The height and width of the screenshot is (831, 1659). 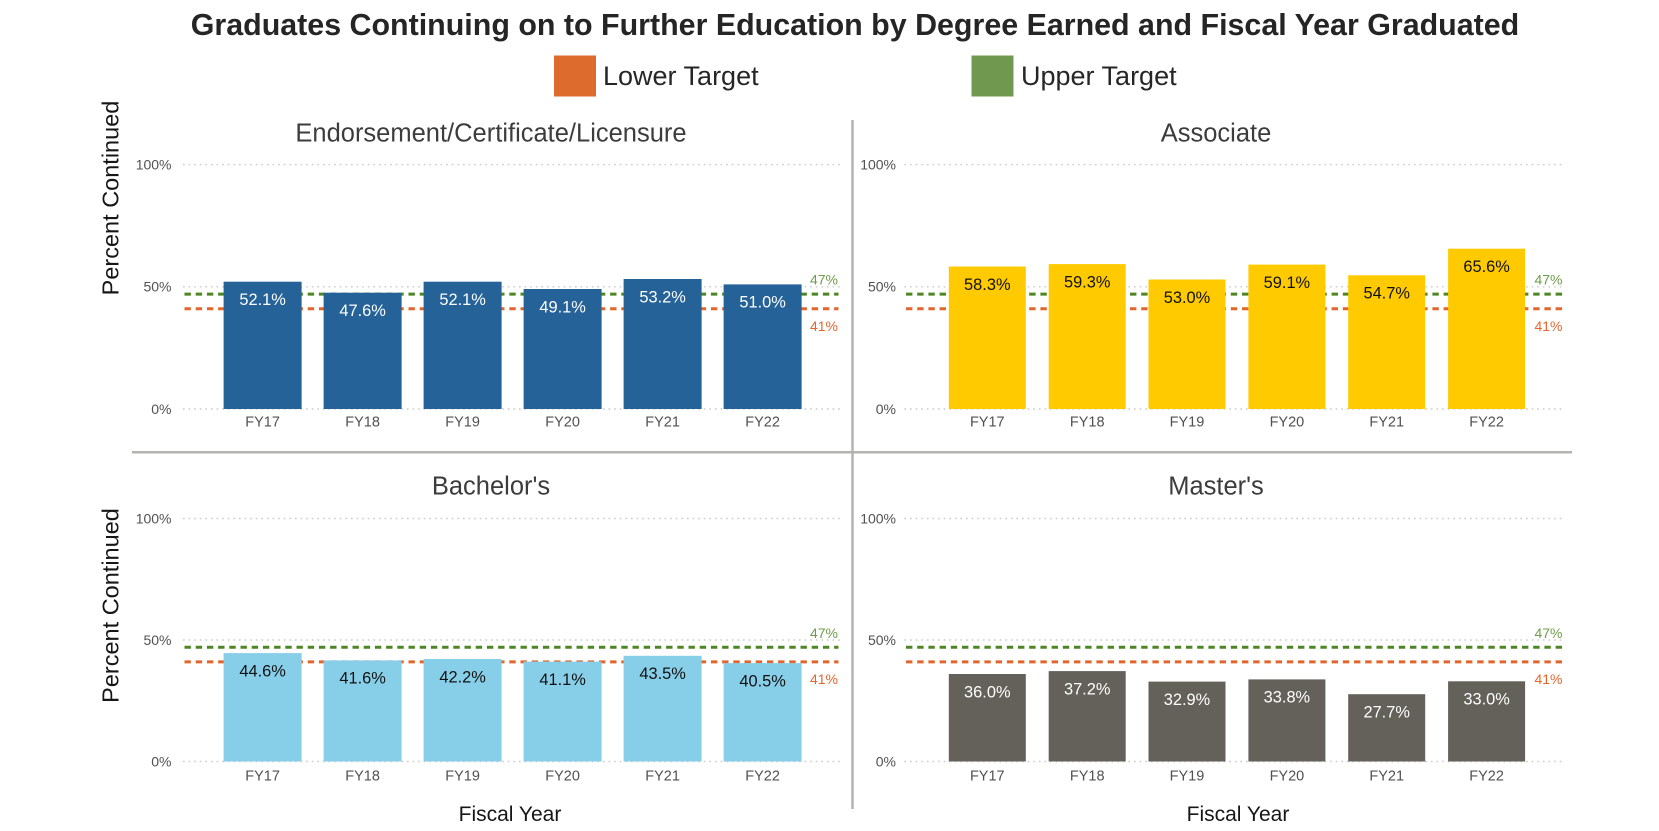 What do you see at coordinates (262, 671) in the screenshot?
I see `svg-text: 44.6%` at bounding box center [262, 671].